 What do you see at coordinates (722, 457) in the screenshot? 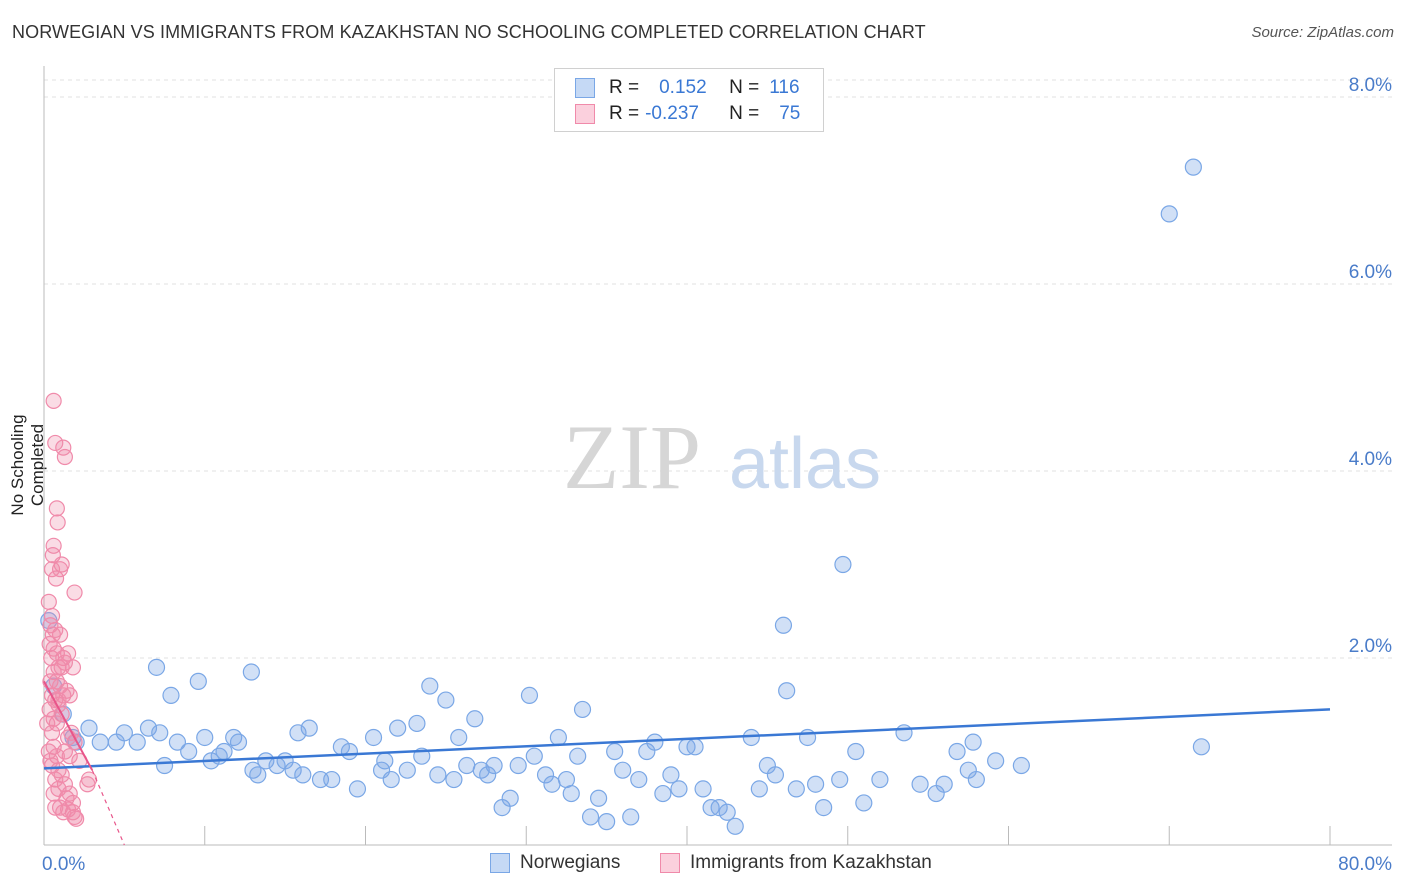
I see `watermark: ZIP atlas` at bounding box center [722, 457].